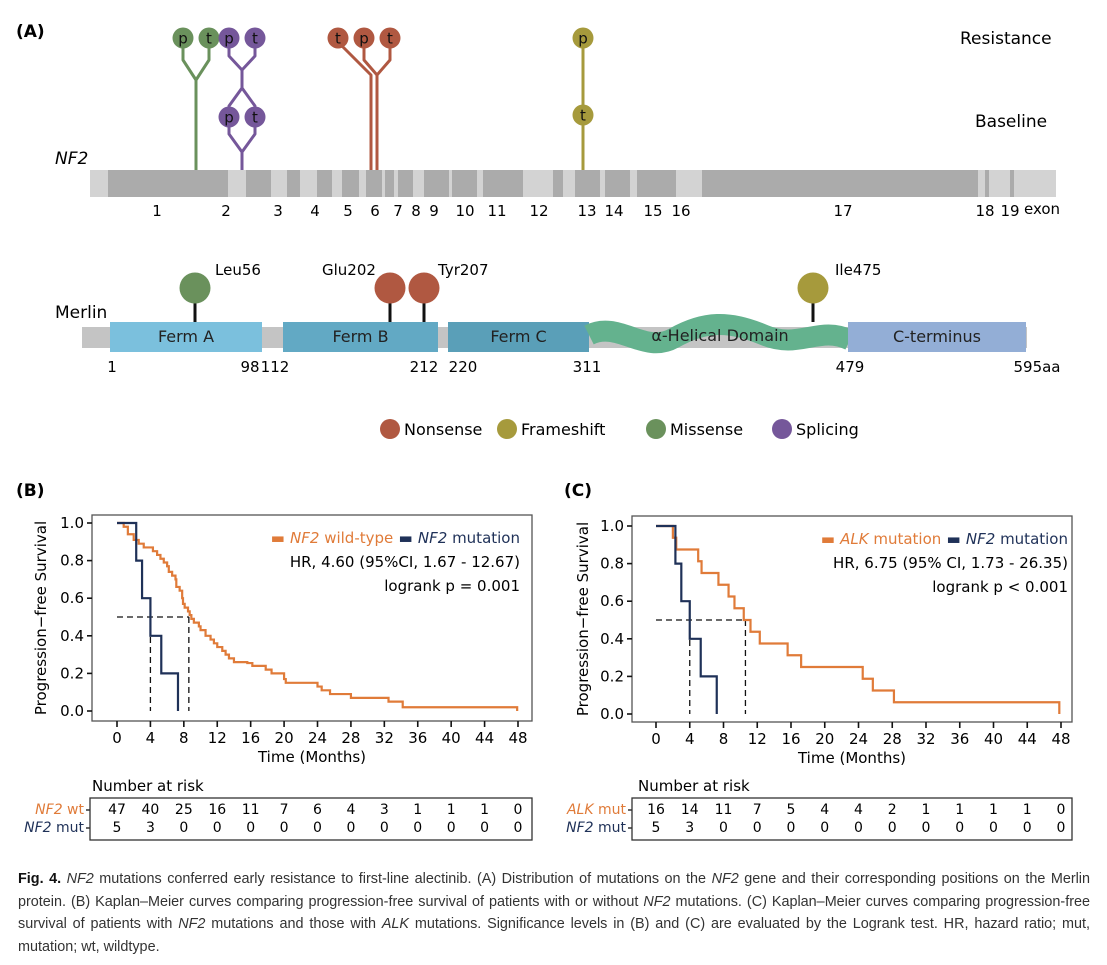  I want to click on stat-annotation: HR, 4.60 (95%CI, 1.67 - 12.67), so click(405, 562).